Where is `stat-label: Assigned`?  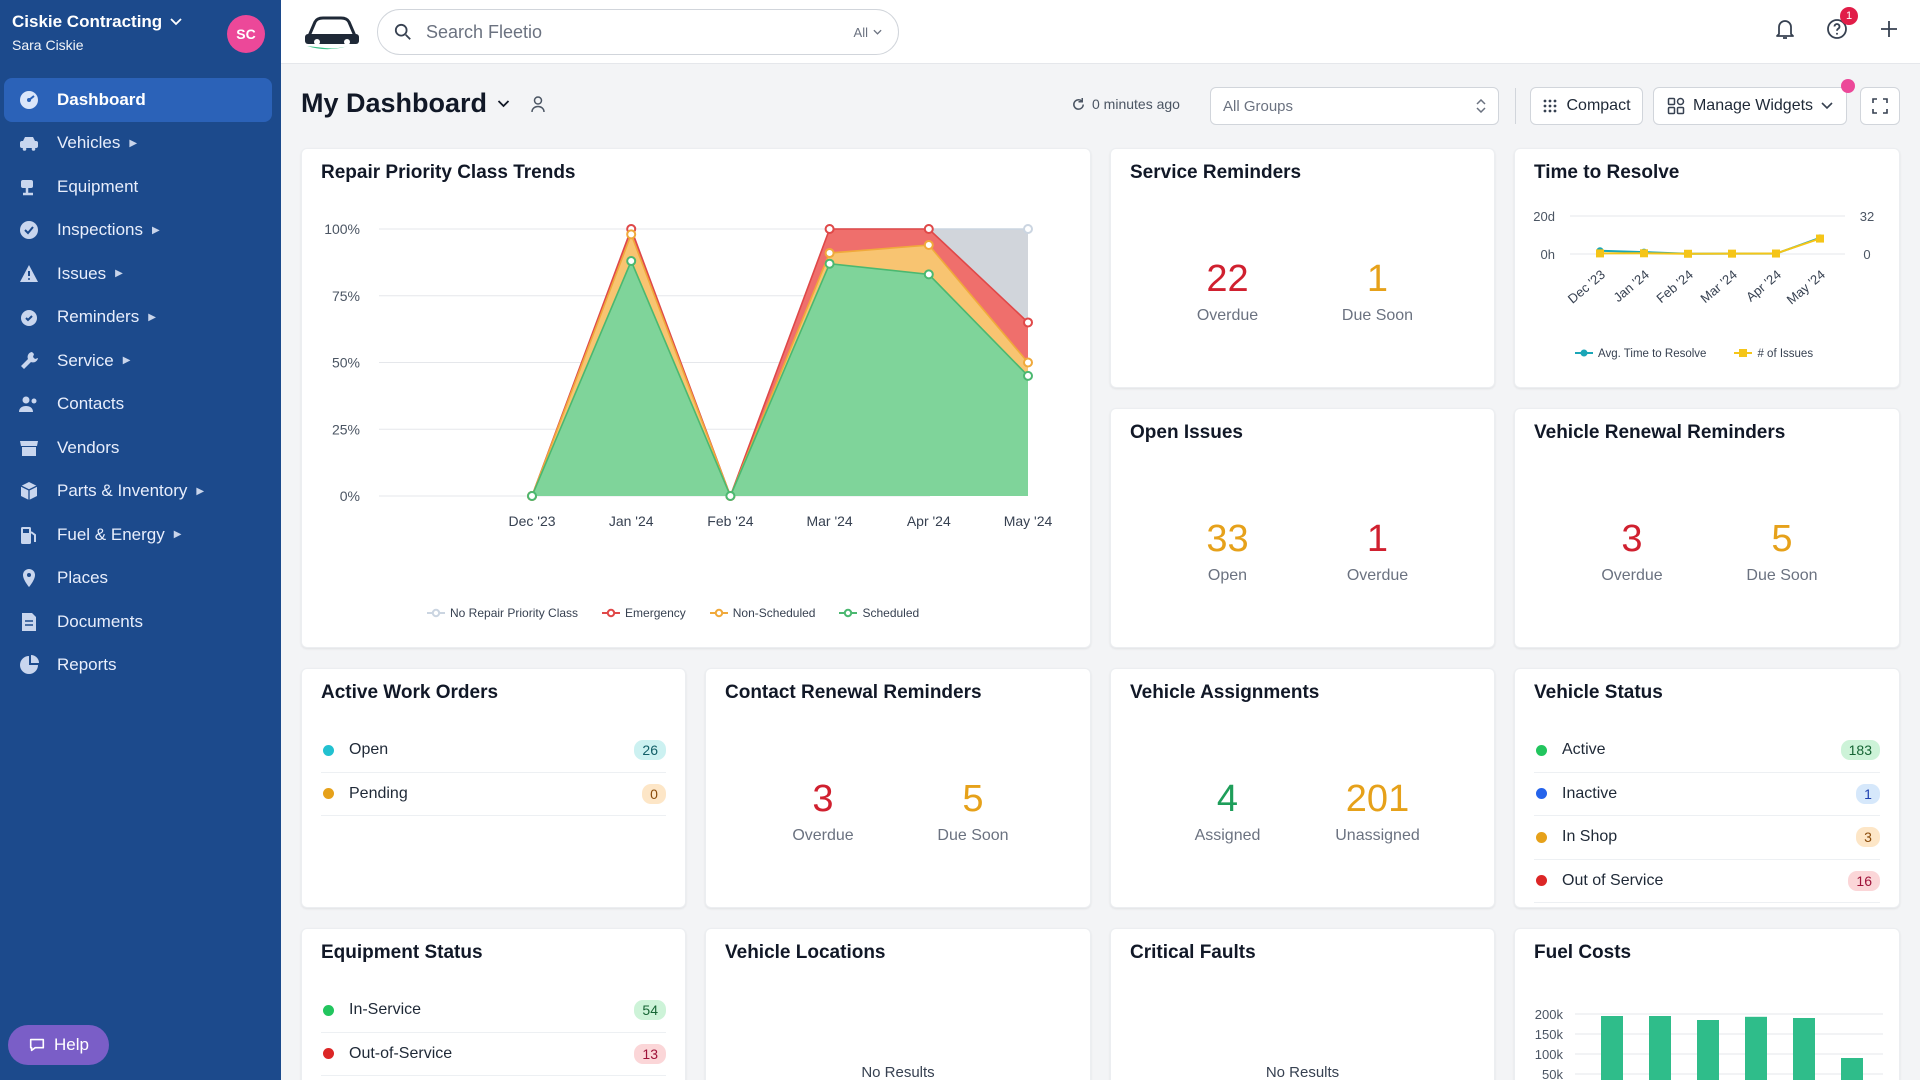
stat-label: Assigned is located at coordinates (1227, 835).